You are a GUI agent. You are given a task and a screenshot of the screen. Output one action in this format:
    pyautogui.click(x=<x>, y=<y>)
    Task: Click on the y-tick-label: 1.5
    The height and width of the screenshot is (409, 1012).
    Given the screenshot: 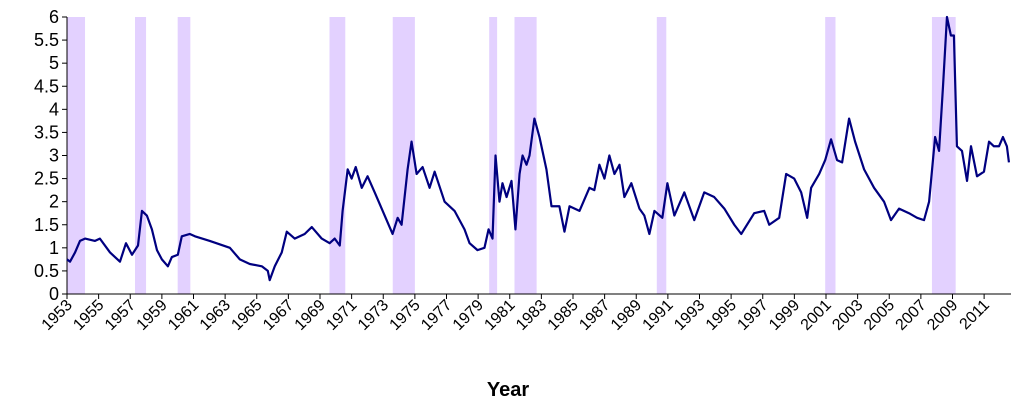 What is the action you would take?
    pyautogui.click(x=46, y=225)
    